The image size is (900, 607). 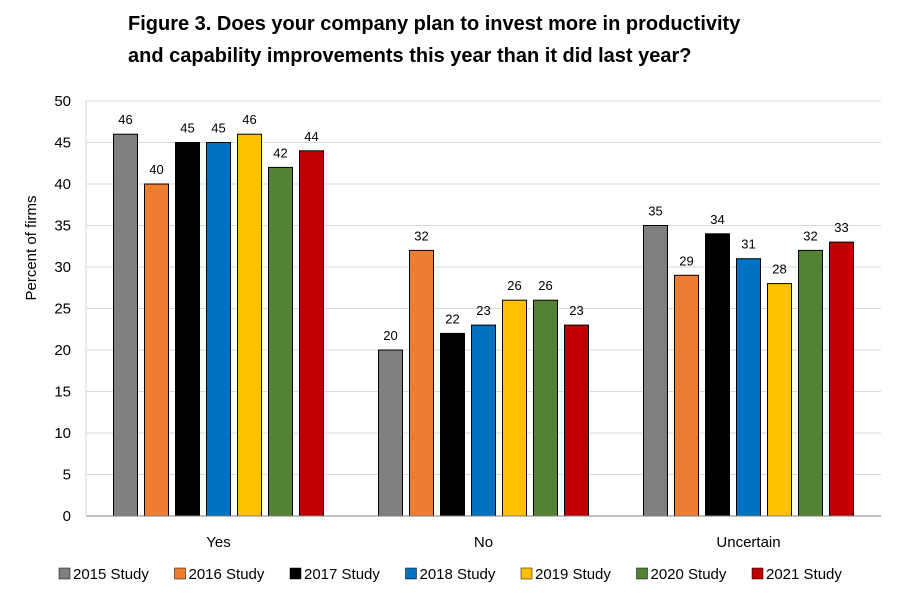 What do you see at coordinates (390, 335) in the screenshot?
I see `data-label: 20` at bounding box center [390, 335].